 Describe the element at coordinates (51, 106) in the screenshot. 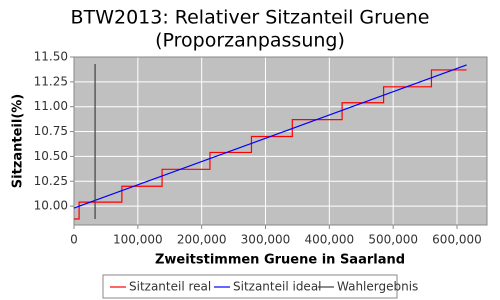

I see `y-tick-label: 11.00` at that location.